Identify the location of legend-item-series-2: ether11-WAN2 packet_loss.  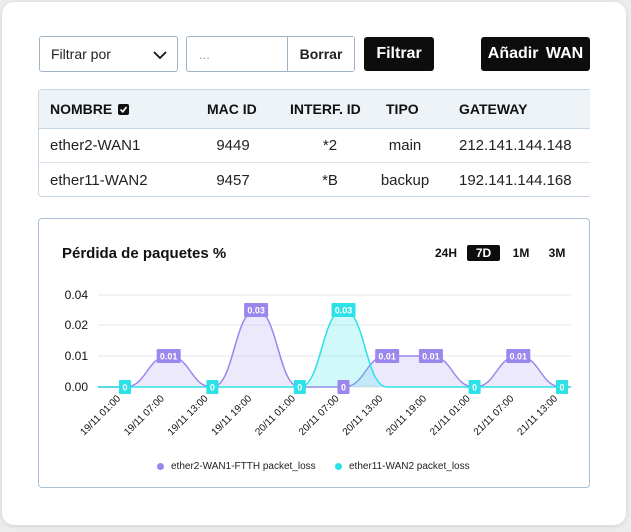
(402, 466).